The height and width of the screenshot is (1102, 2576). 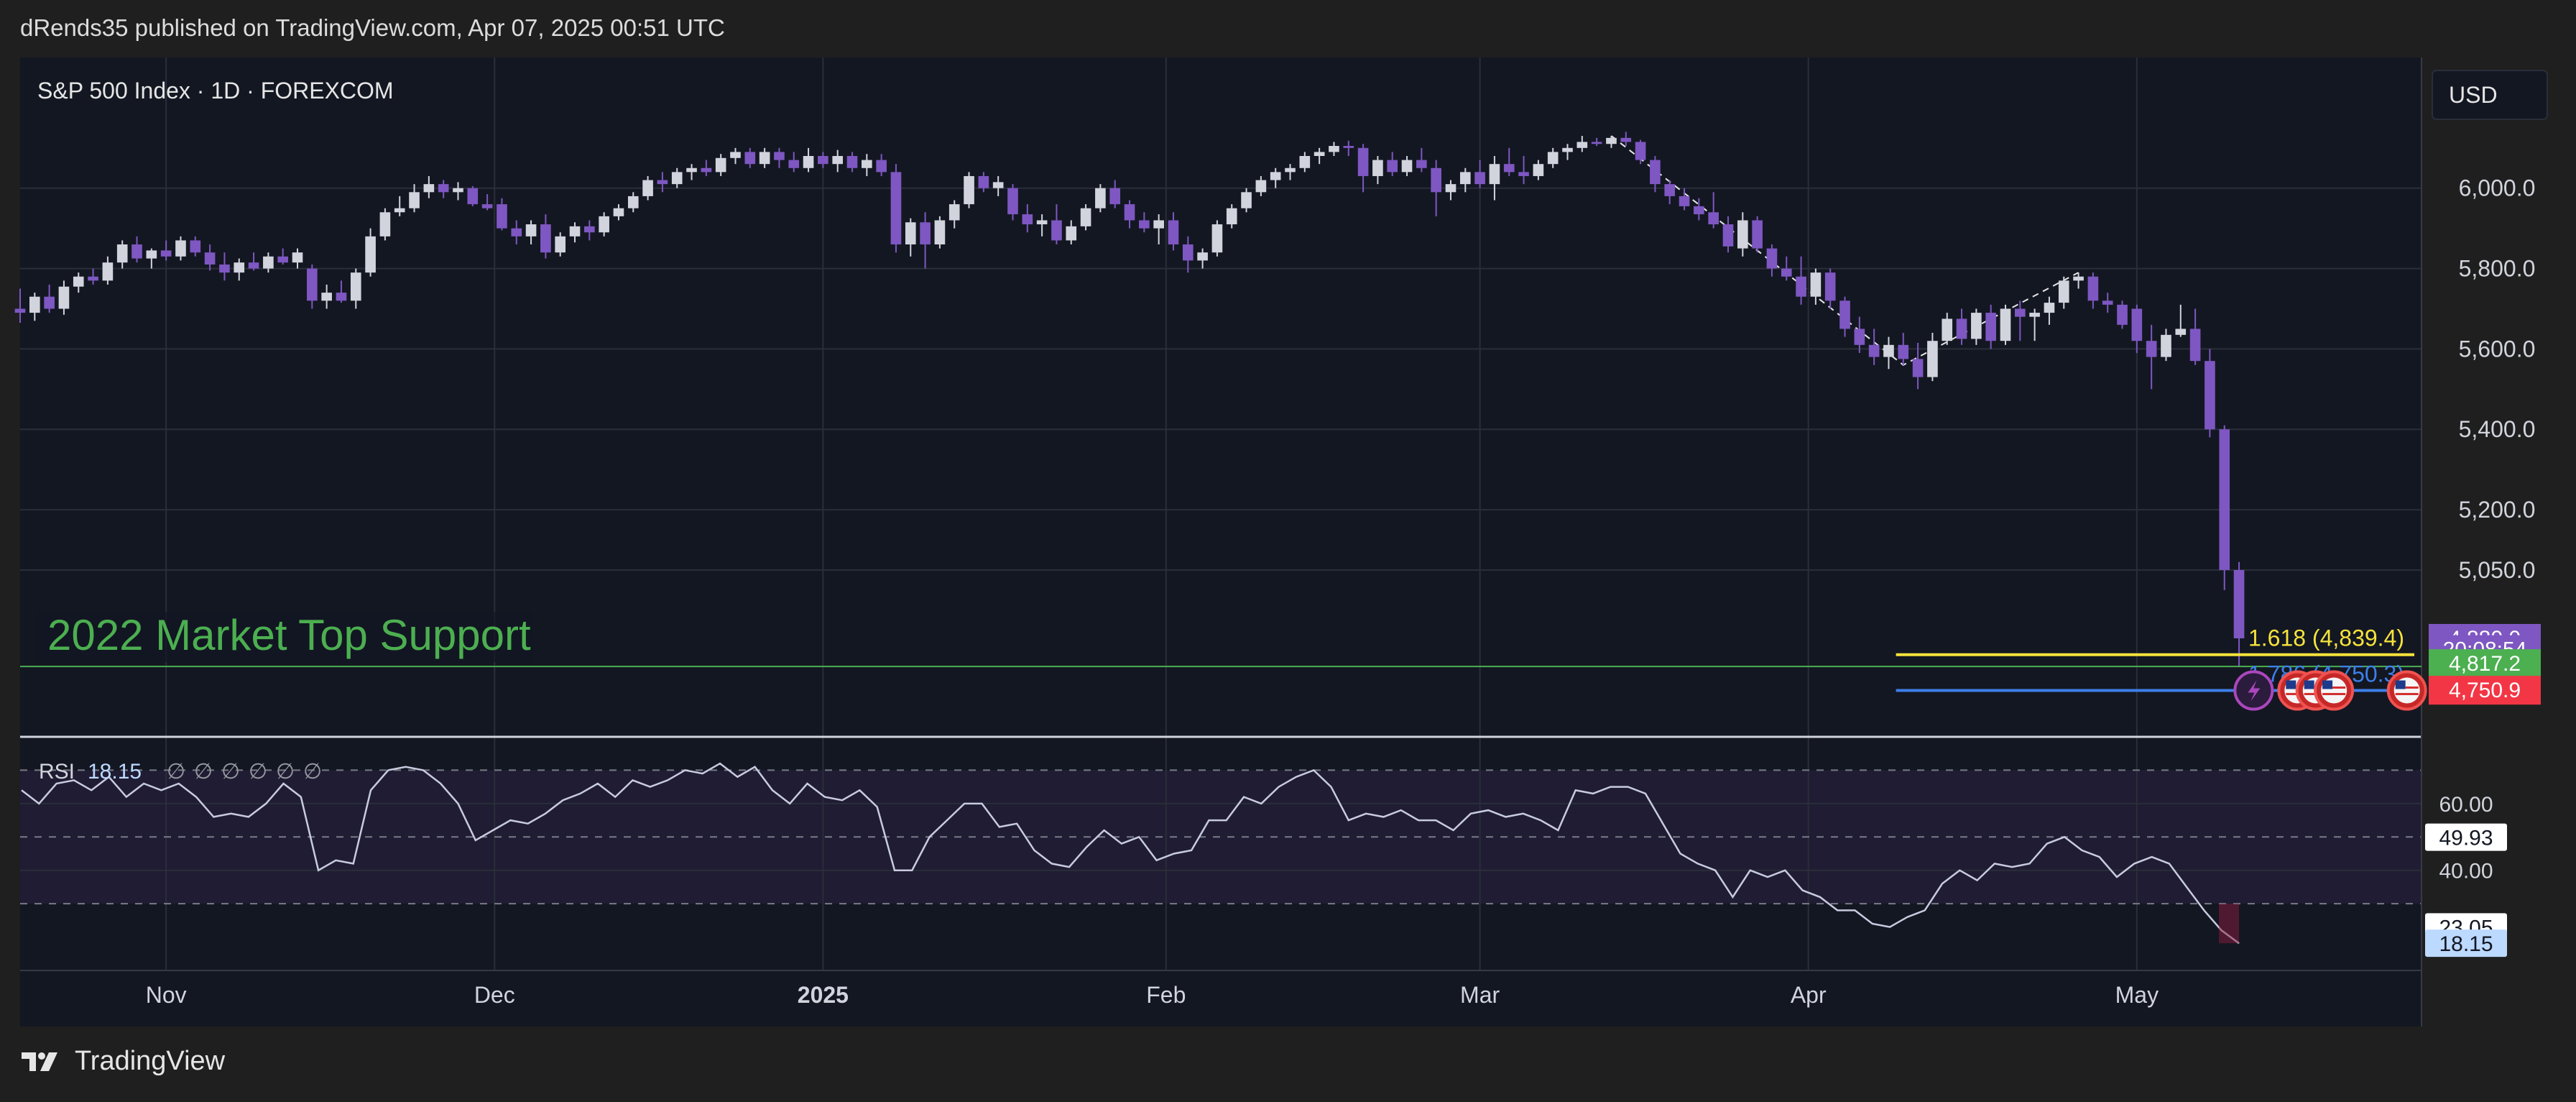 I want to click on rsi-label: RSI, so click(x=57, y=772).